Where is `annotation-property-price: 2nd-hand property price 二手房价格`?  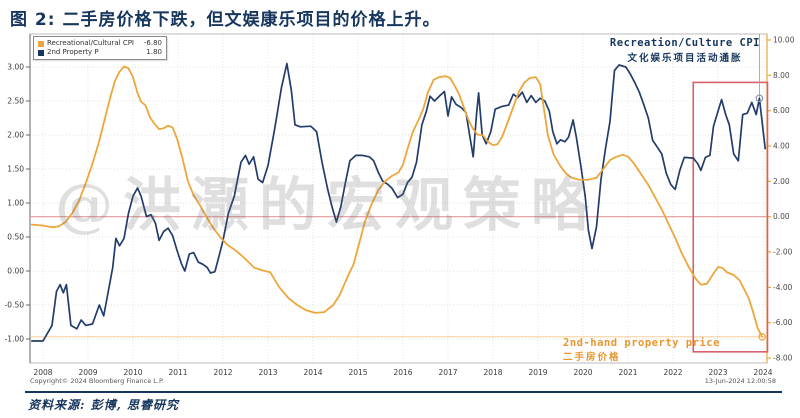 annotation-property-price: 2nd-hand property price 二手房价格 is located at coordinates (641, 350).